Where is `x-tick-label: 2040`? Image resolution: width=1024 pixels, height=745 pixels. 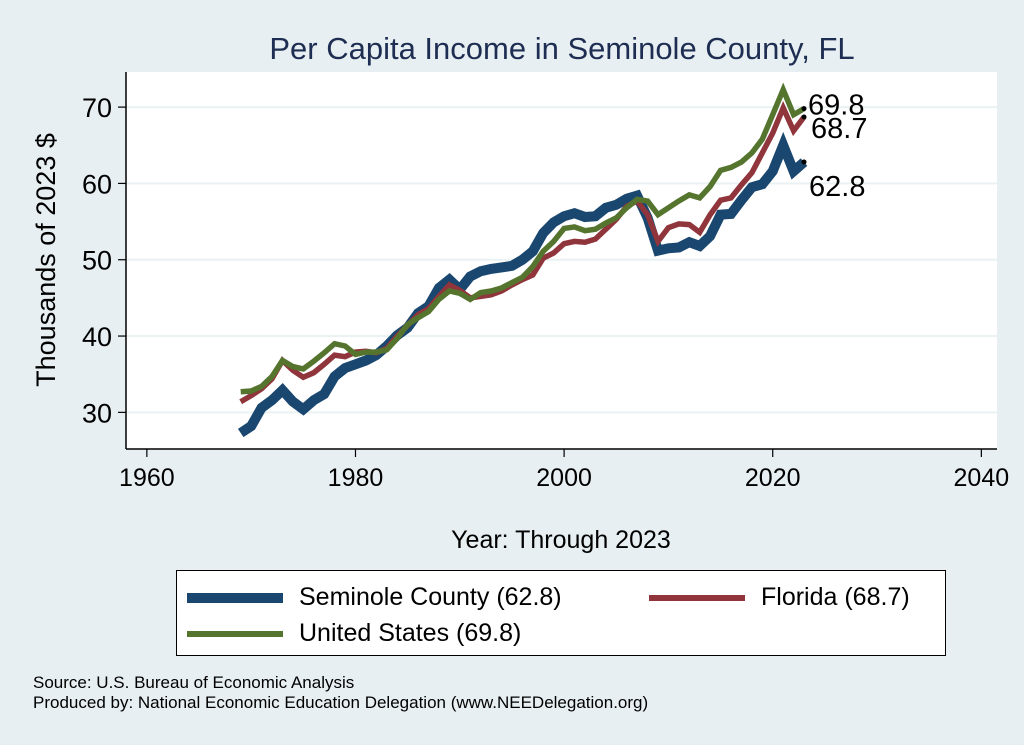 x-tick-label: 2040 is located at coordinates (982, 478).